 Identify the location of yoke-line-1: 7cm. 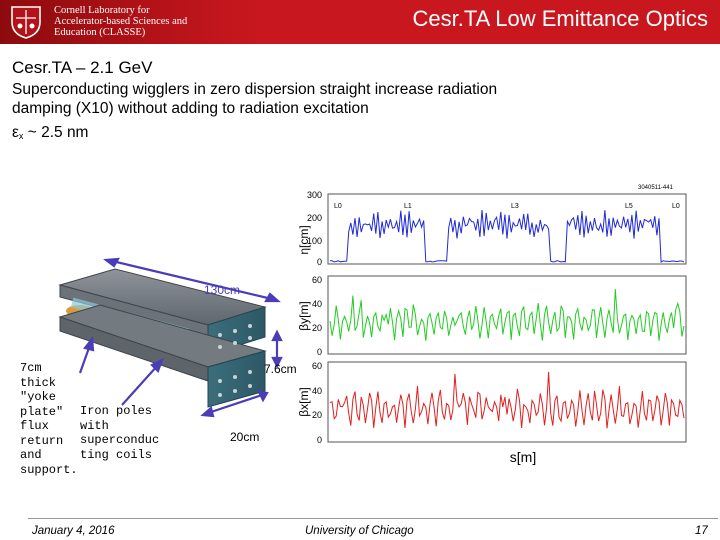
(31, 368).